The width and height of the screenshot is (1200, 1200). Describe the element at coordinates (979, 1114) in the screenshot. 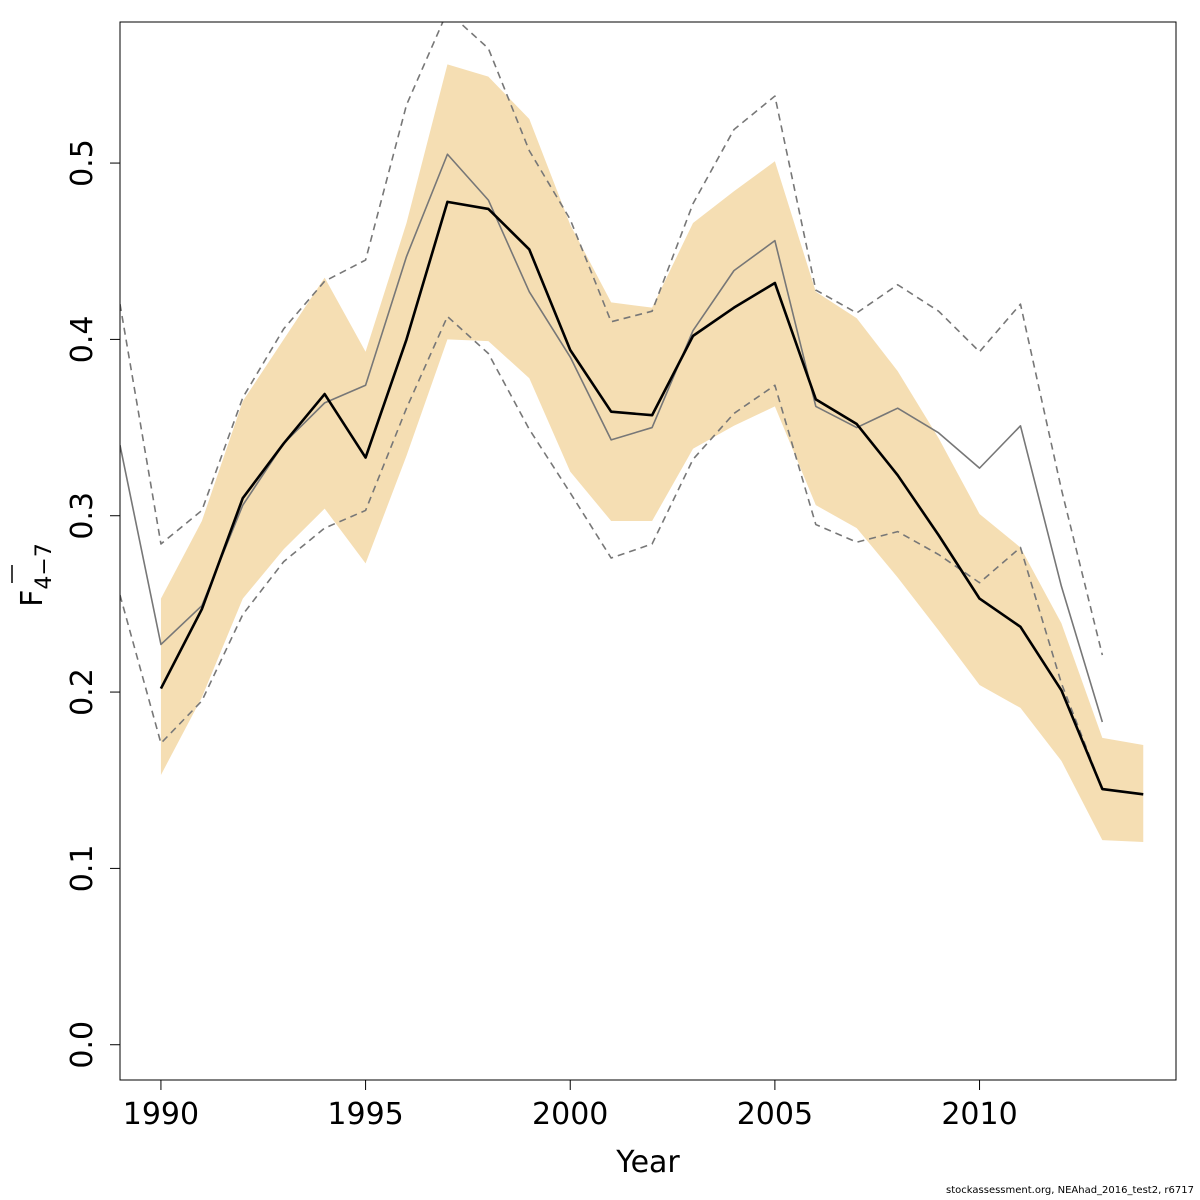

I see `x-tick-label: 2010` at that location.